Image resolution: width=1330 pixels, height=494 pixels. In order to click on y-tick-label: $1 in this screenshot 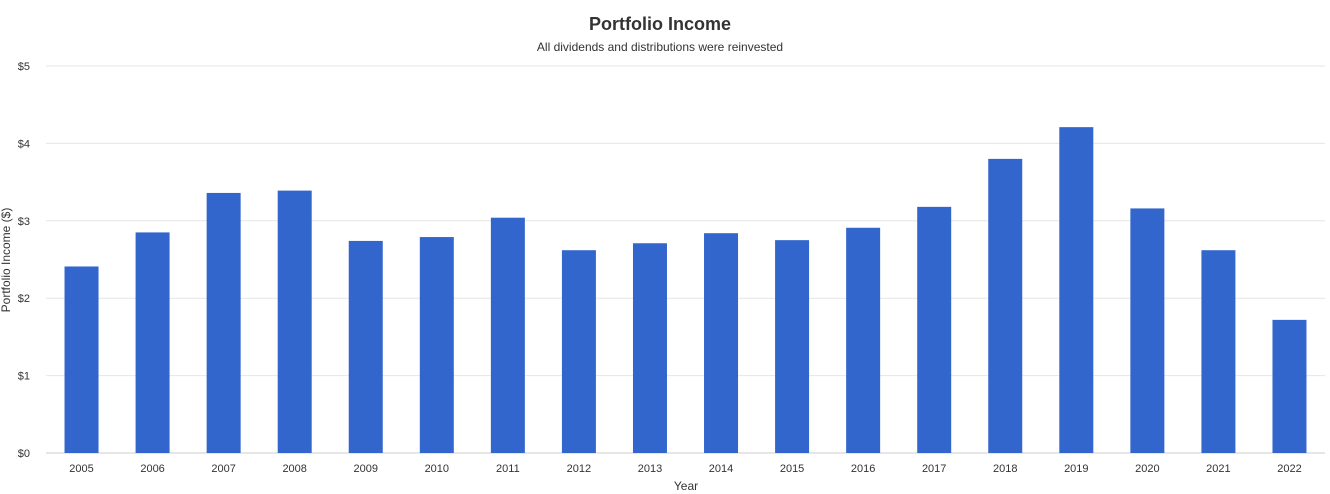, I will do `click(24, 377)`.